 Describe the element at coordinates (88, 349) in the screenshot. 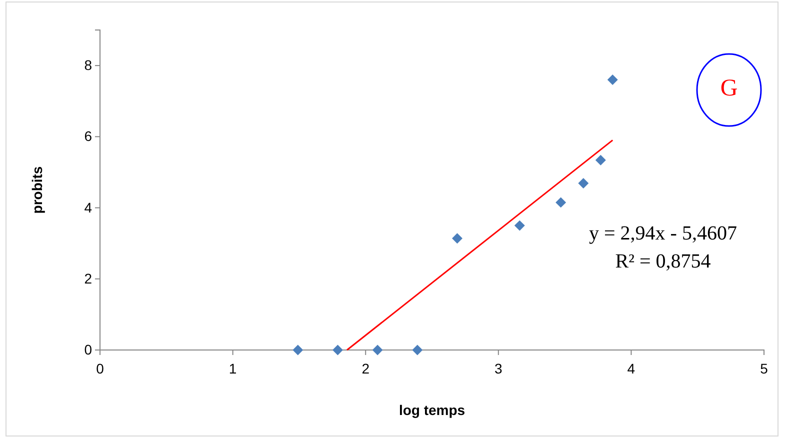

I see `y-tick-label: 0` at that location.